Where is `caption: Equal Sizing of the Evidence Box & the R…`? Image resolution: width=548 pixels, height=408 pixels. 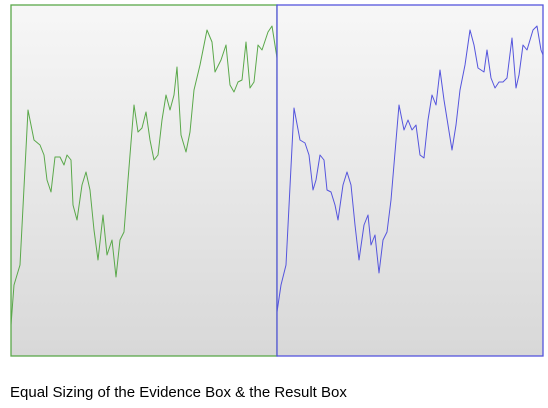
caption: Equal Sizing of the Evidence Box & the R… is located at coordinates (178, 392).